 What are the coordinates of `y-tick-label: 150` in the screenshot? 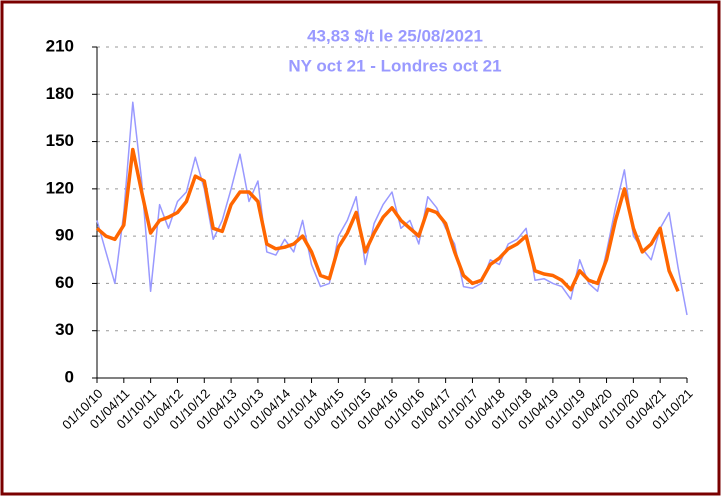 It's located at (60, 140).